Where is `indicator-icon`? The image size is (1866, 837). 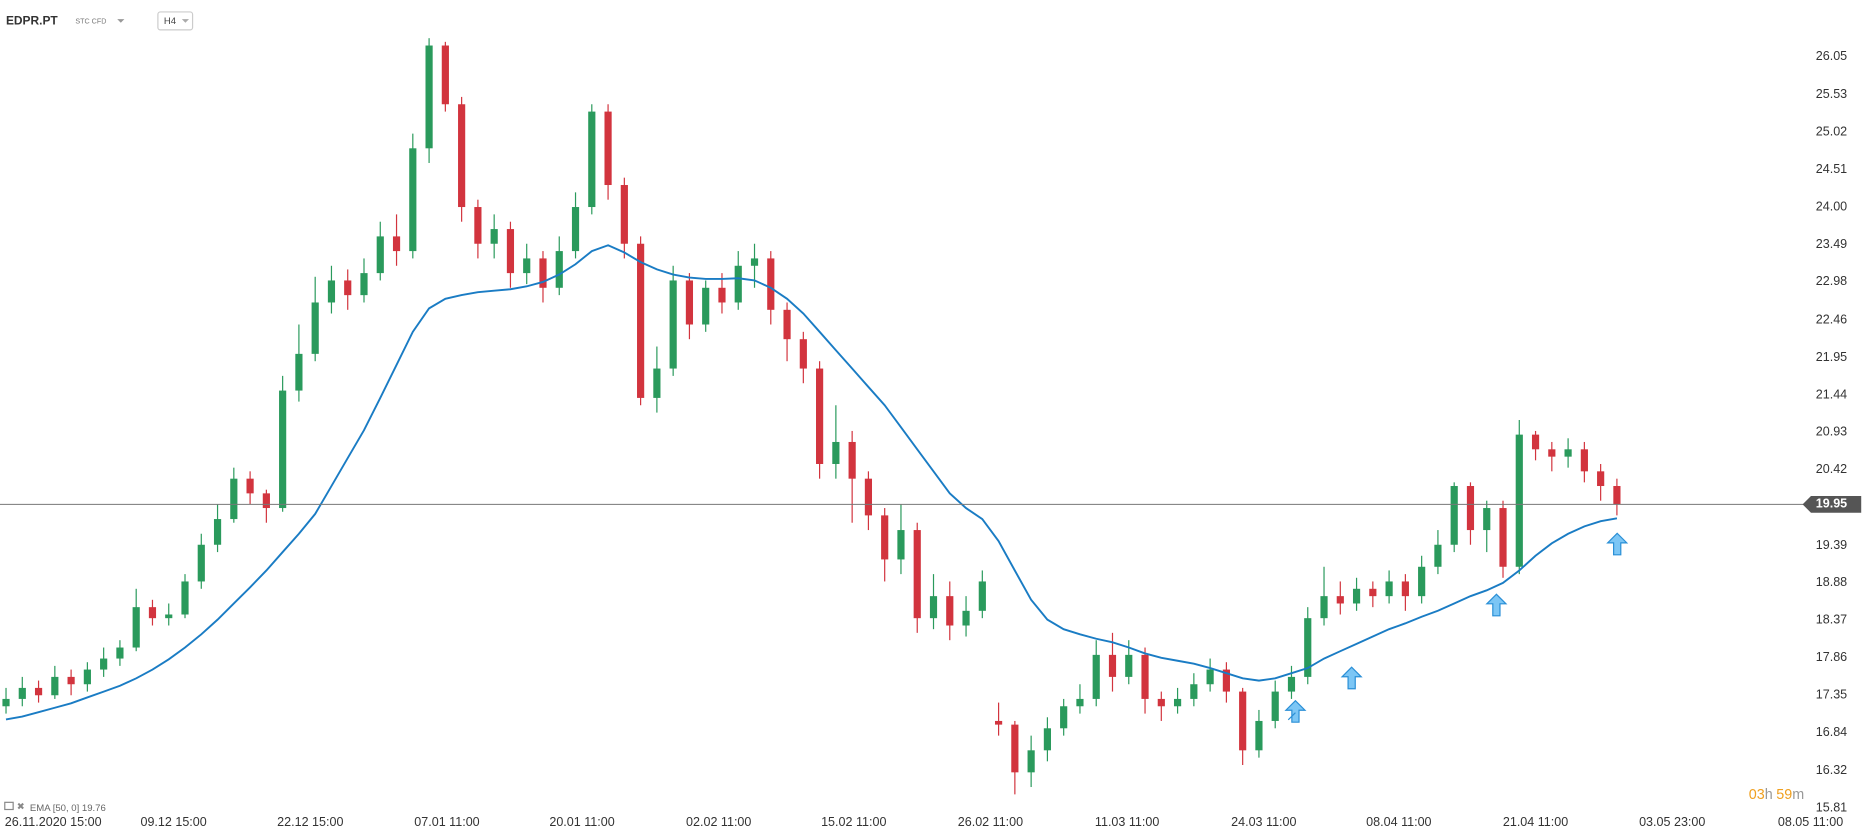
indicator-icon is located at coordinates (9, 806).